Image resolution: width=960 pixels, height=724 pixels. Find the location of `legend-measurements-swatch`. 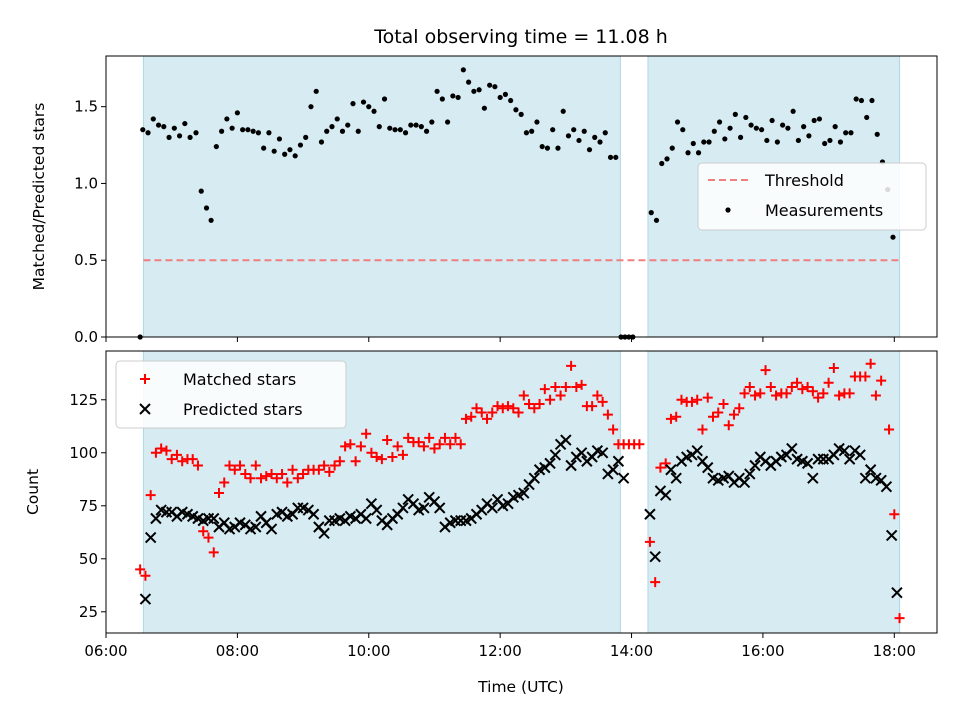

legend-measurements-swatch is located at coordinates (728, 210).